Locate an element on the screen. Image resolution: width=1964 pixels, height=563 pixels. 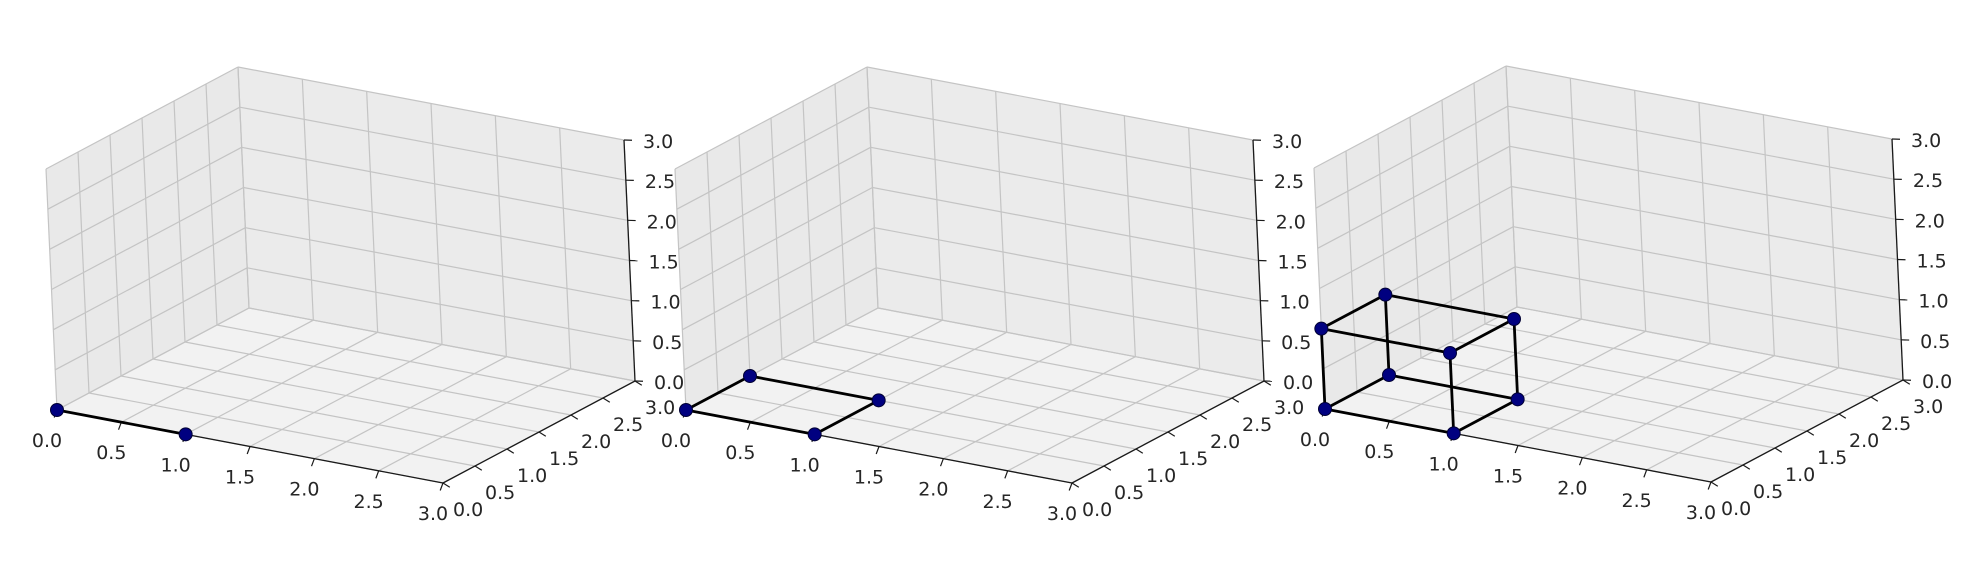
z-tick-label: 0.5 is located at coordinates (1296, 343).